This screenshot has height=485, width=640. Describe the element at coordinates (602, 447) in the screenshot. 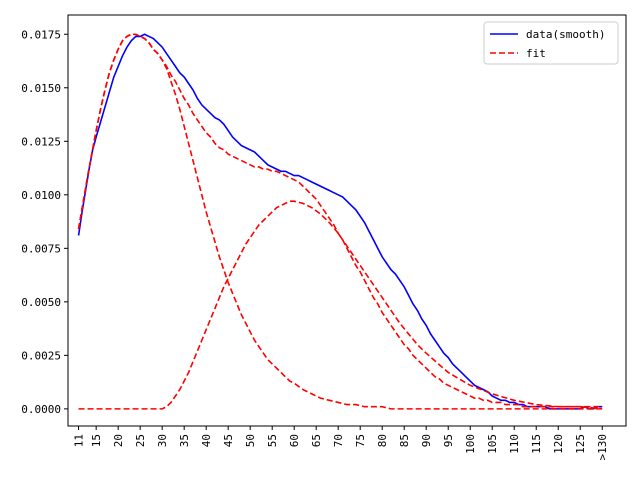

I see `x-tick-label: >130` at that location.